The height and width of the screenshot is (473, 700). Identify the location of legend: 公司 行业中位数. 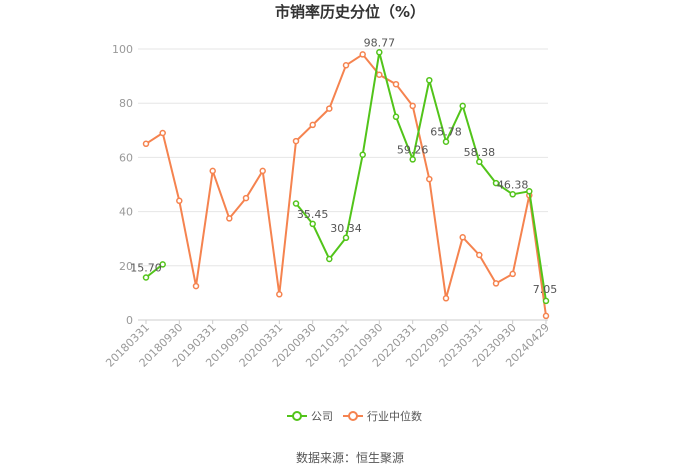
(354, 416).